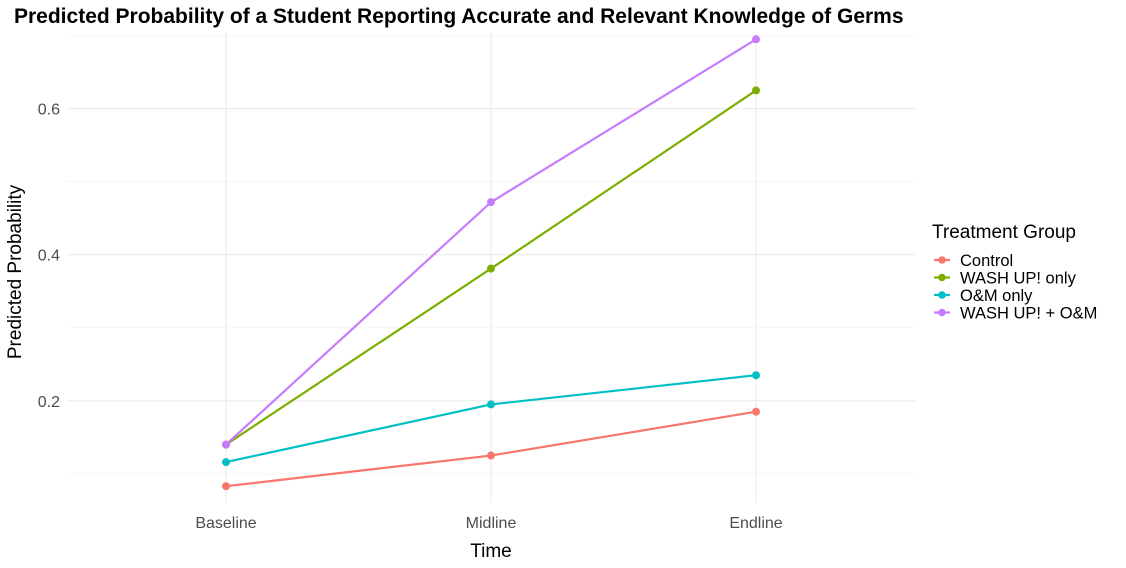 The image size is (1126, 568). Describe the element at coordinates (1018, 279) in the screenshot. I see `legend-label: WASH UP! only` at that location.